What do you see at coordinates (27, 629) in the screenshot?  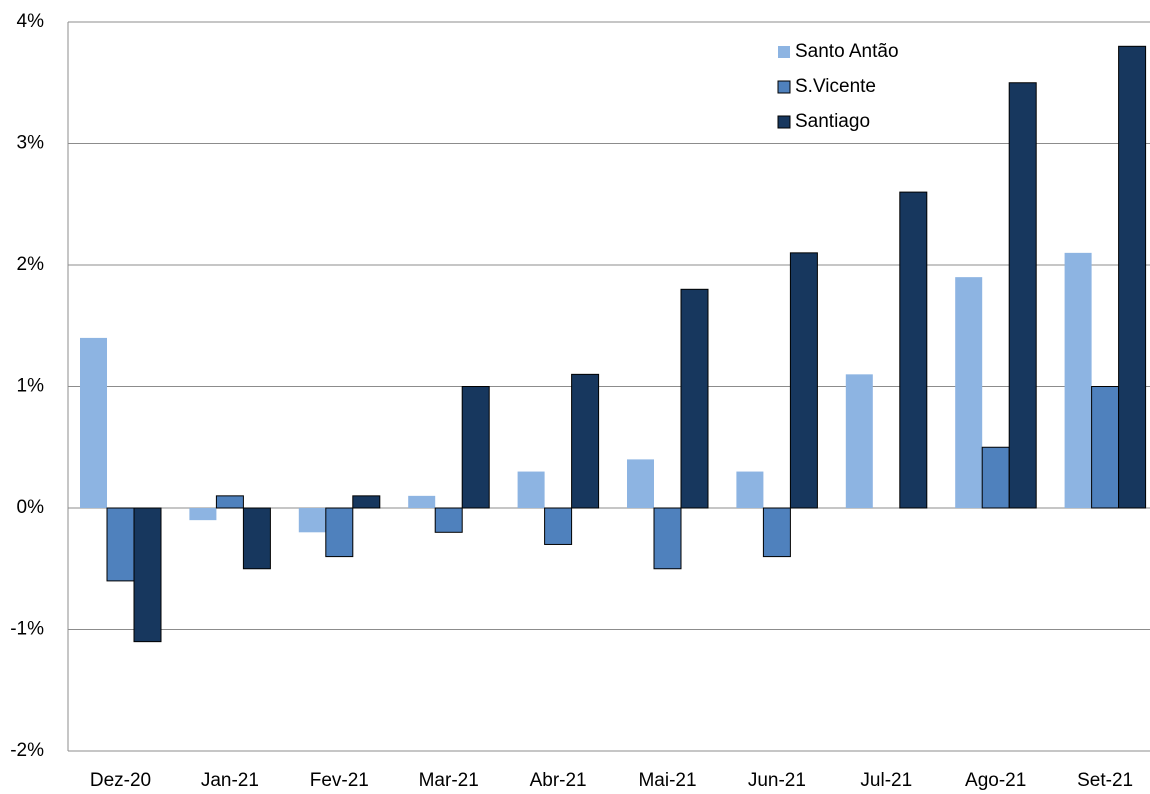 I see `y-tick-label: -1%` at bounding box center [27, 629].